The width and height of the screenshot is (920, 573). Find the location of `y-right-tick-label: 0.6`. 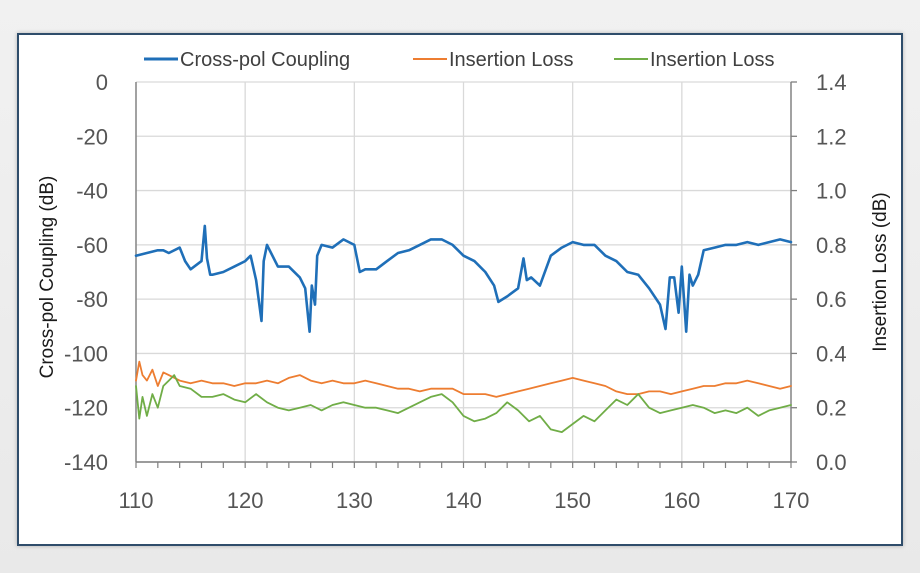

y-right-tick-label: 0.6 is located at coordinates (831, 299).